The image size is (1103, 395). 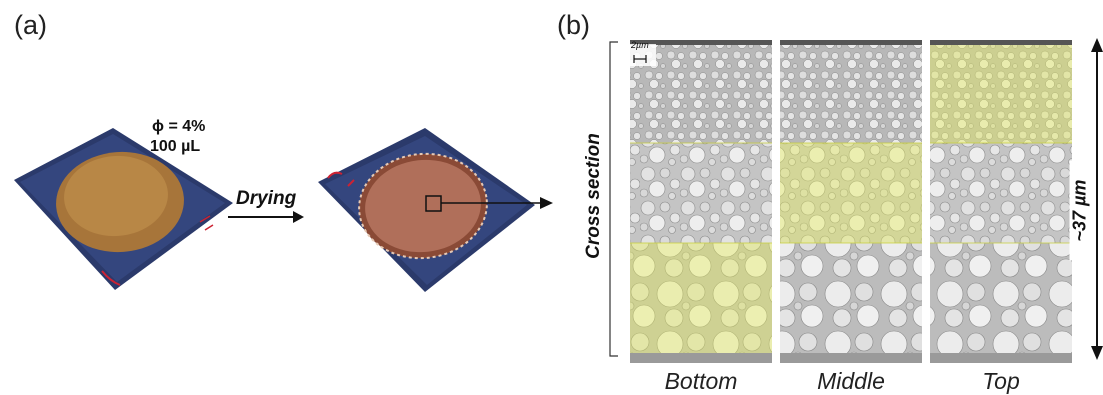 What do you see at coordinates (573, 25) in the screenshot?
I see `panel-b-label: (b)` at bounding box center [573, 25].